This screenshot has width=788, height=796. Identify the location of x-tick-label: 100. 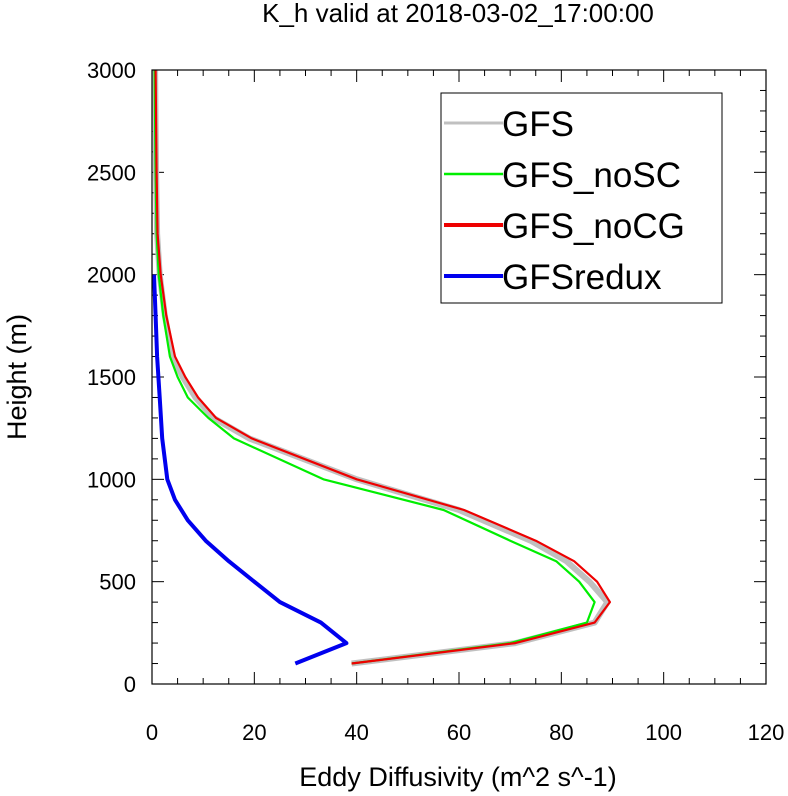
(663, 732).